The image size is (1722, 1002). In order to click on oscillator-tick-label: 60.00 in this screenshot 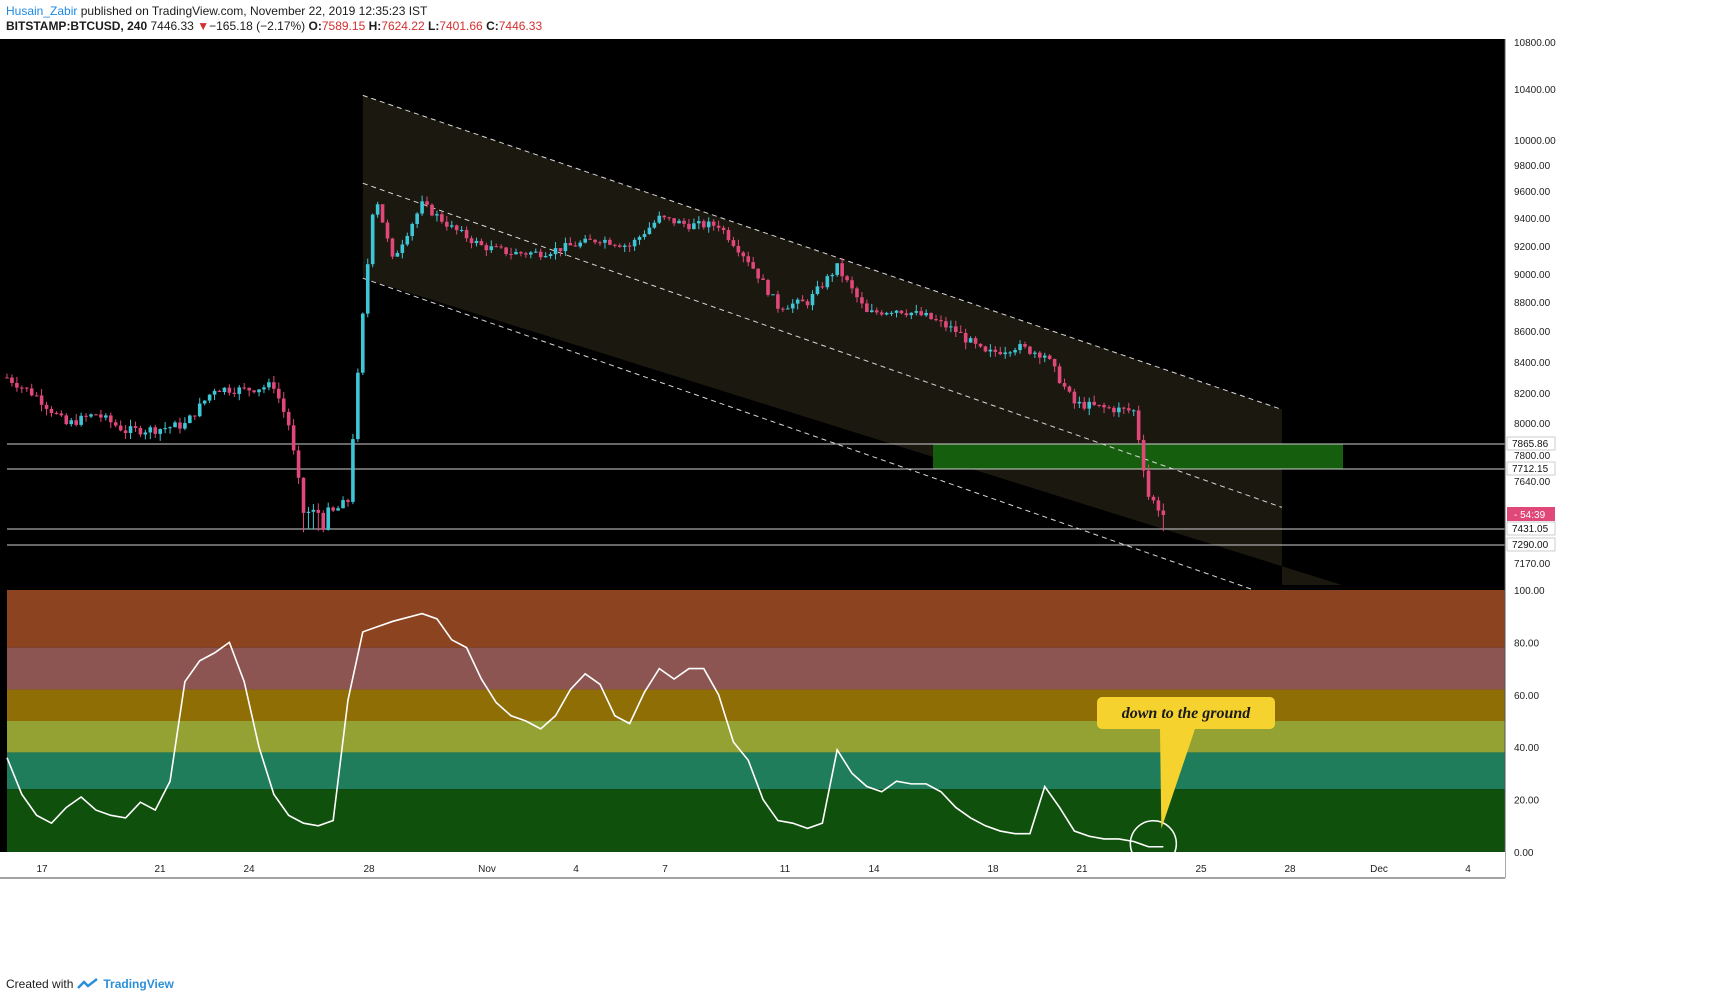, I will do `click(1526, 696)`.